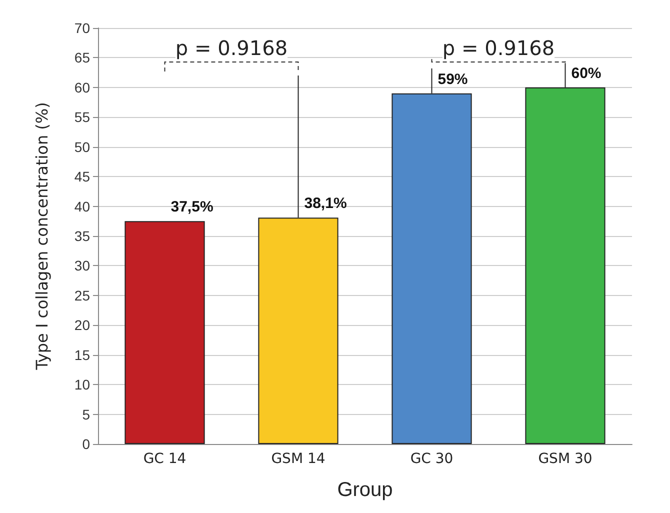 The height and width of the screenshot is (513, 670). What do you see at coordinates (42, 236) in the screenshot?
I see `y-axis-title: Type I collagen concentration (%)` at bounding box center [42, 236].